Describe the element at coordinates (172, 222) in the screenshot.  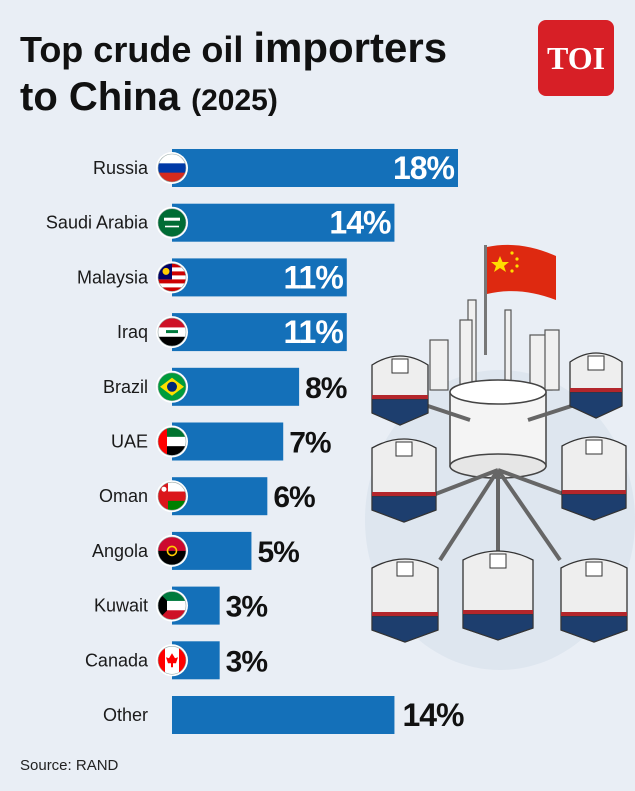
I see `saudi-arabia-flag-icon` at that location.